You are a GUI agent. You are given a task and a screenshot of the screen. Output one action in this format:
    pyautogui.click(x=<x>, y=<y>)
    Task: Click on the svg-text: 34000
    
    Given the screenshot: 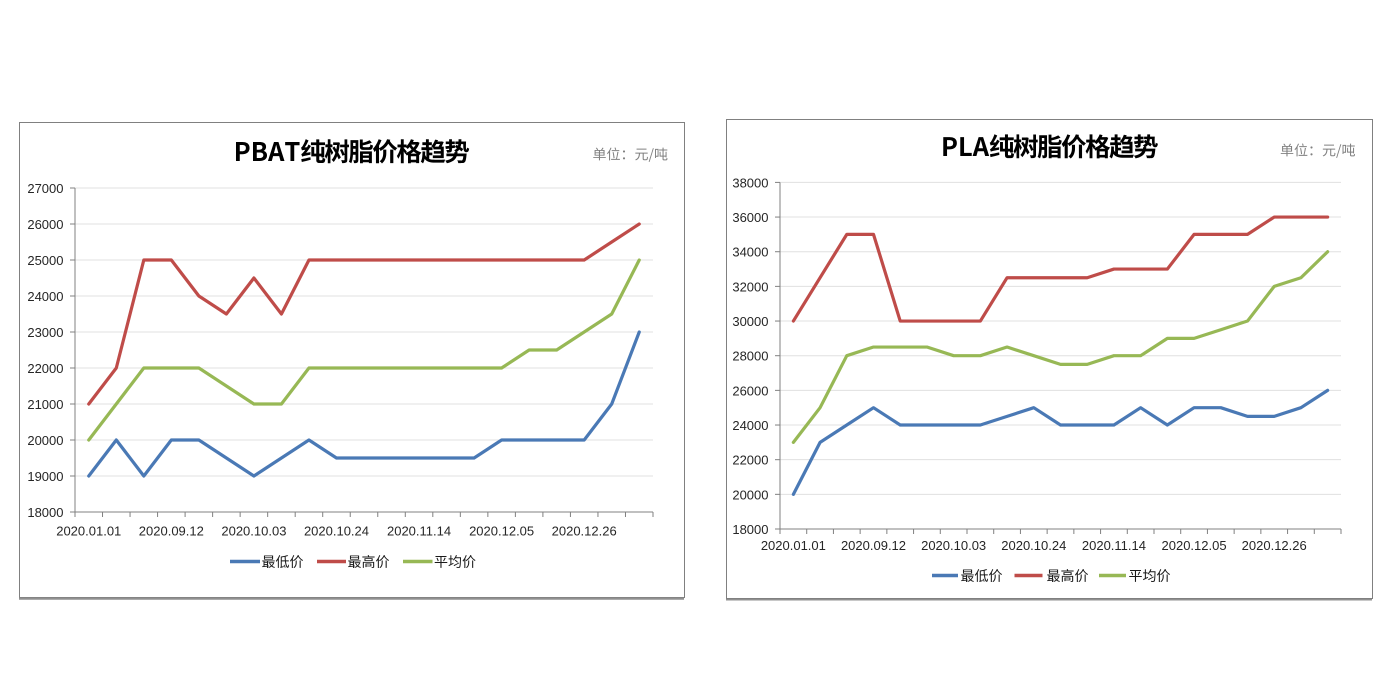 What is the action you would take?
    pyautogui.click(x=750, y=252)
    